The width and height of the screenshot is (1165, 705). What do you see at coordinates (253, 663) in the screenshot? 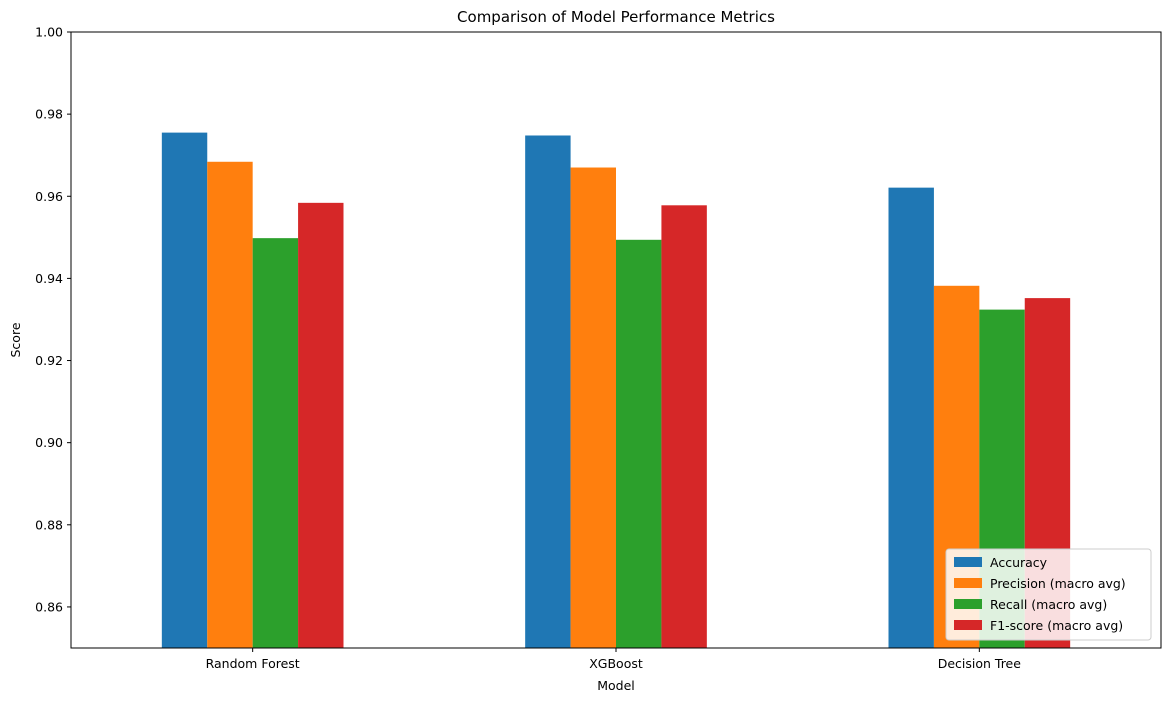
I see `x-tick-label: Random Forest` at bounding box center [253, 663].